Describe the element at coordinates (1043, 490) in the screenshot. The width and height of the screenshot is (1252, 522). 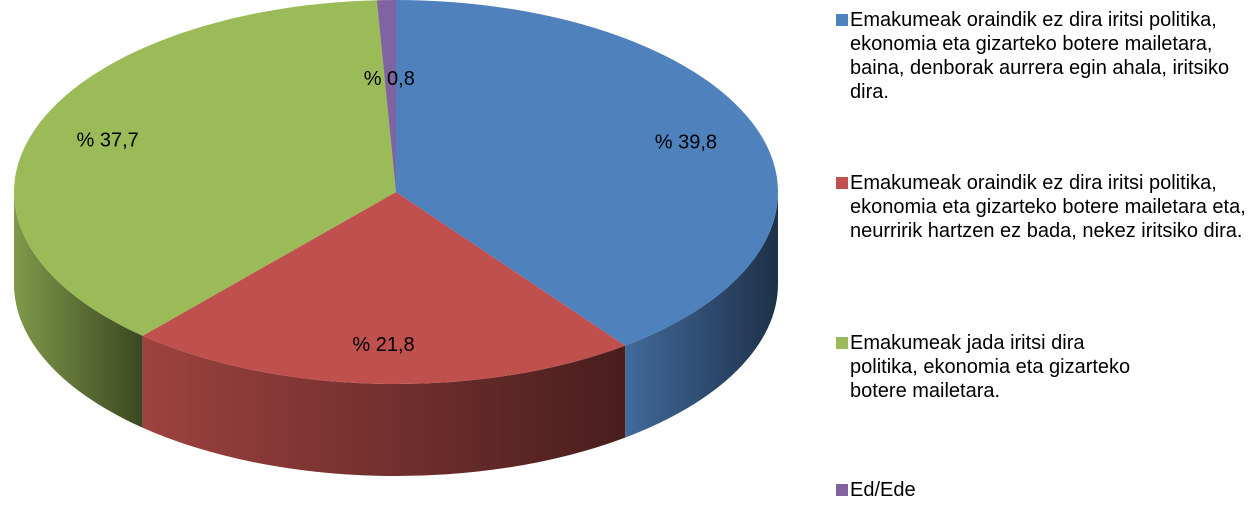
I see `legend-item: Ed/Ede` at that location.